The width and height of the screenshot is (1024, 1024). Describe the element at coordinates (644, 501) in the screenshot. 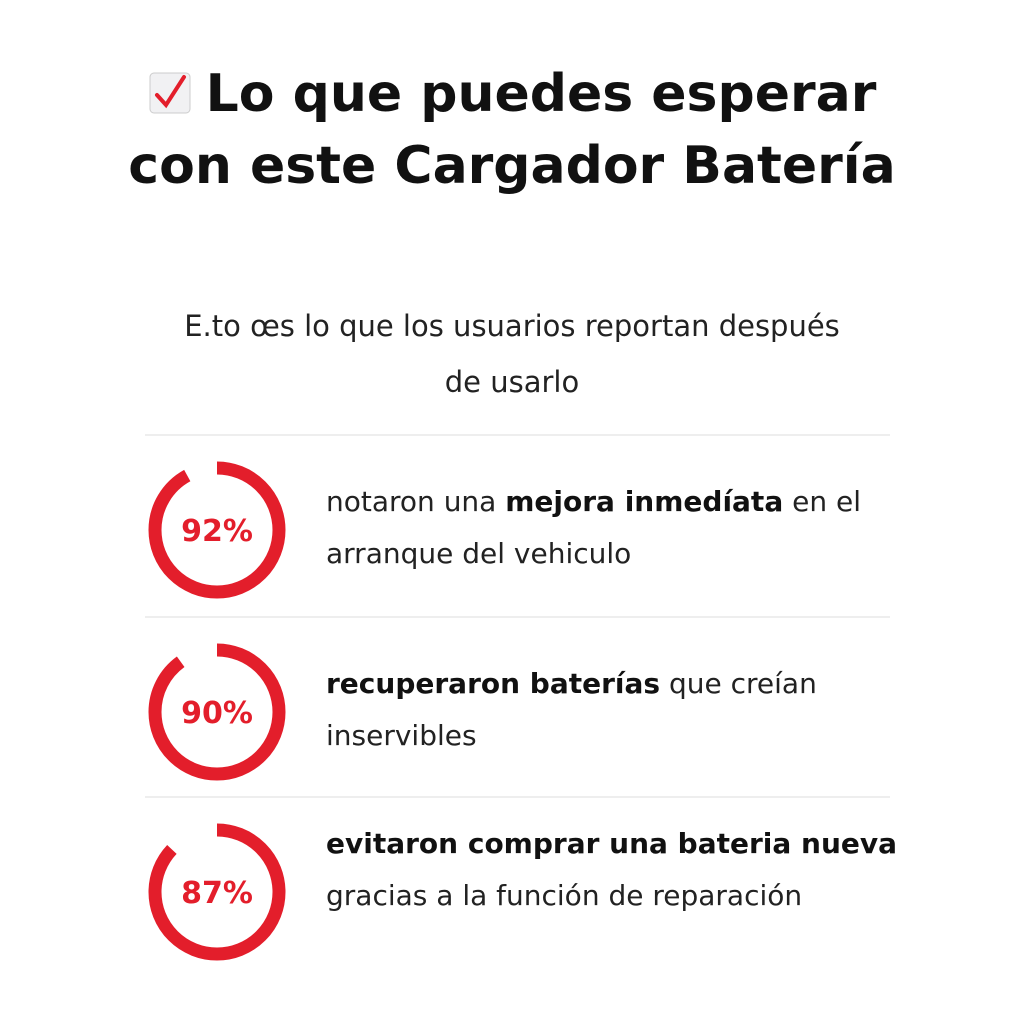

I see `bold-text: mejora inmedíata` at that location.